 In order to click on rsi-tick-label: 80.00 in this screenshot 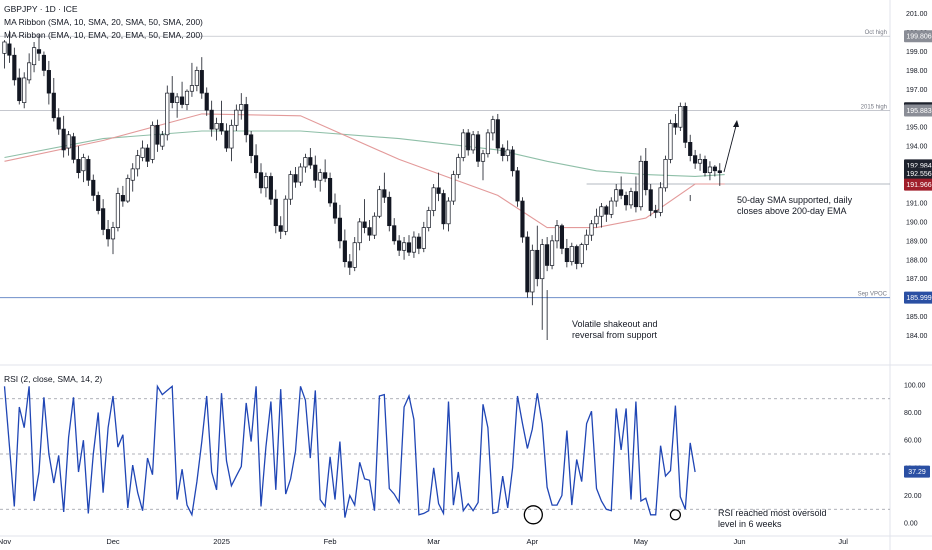, I will do `click(913, 413)`.